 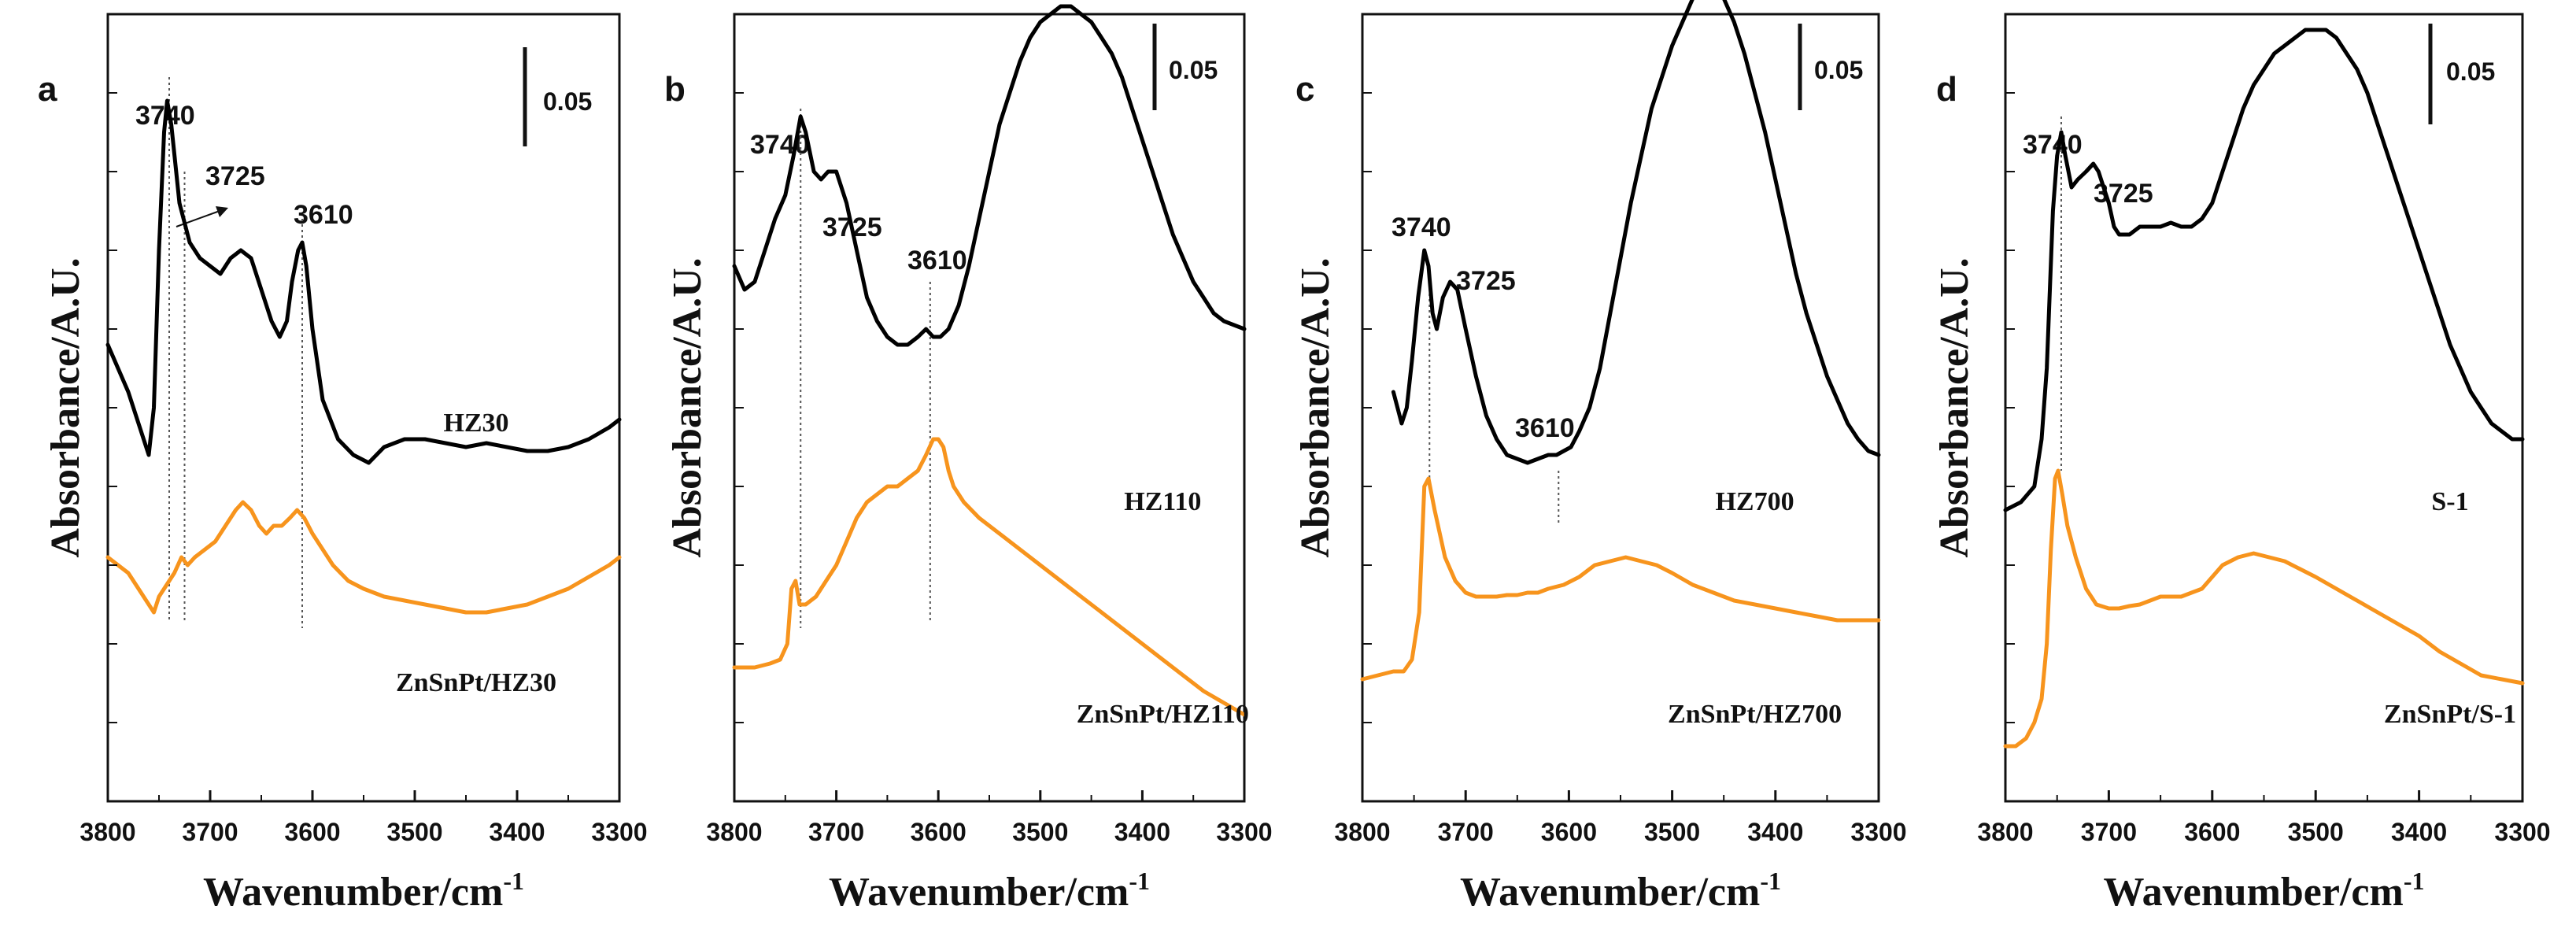 What do you see at coordinates (2005, 832) in the screenshot?
I see `panel-d-x-tick-label-3800: 3800` at bounding box center [2005, 832].